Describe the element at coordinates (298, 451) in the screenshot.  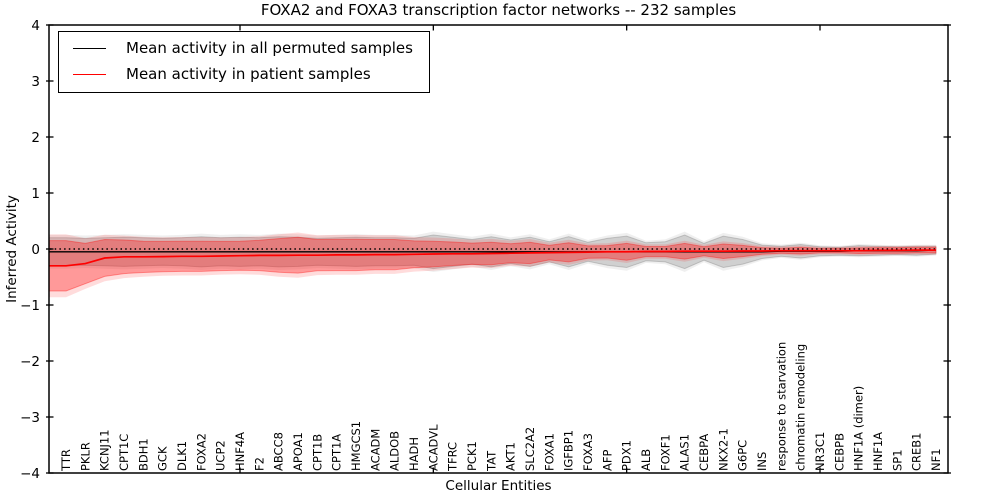
I see `x-tick-label-12: APOA1` at that location.